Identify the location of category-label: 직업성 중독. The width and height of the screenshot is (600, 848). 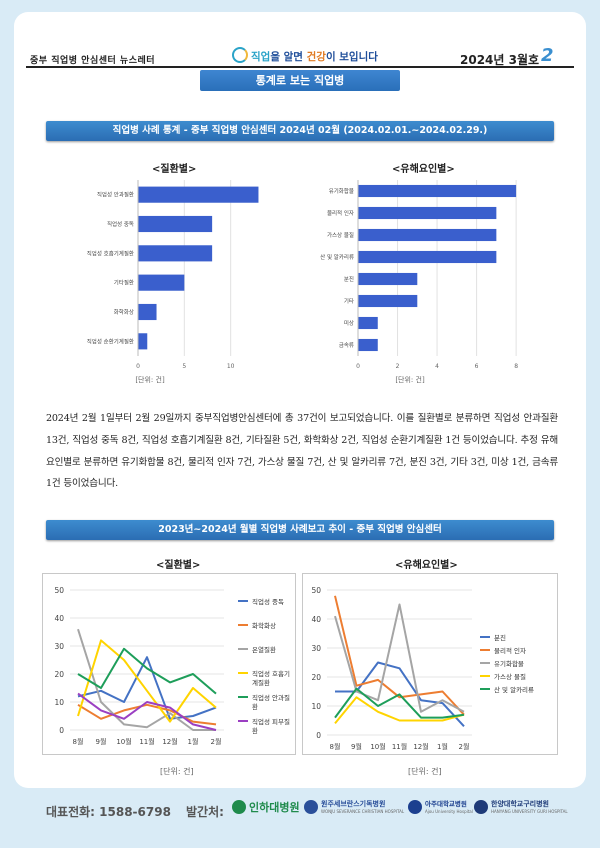
(120, 224).